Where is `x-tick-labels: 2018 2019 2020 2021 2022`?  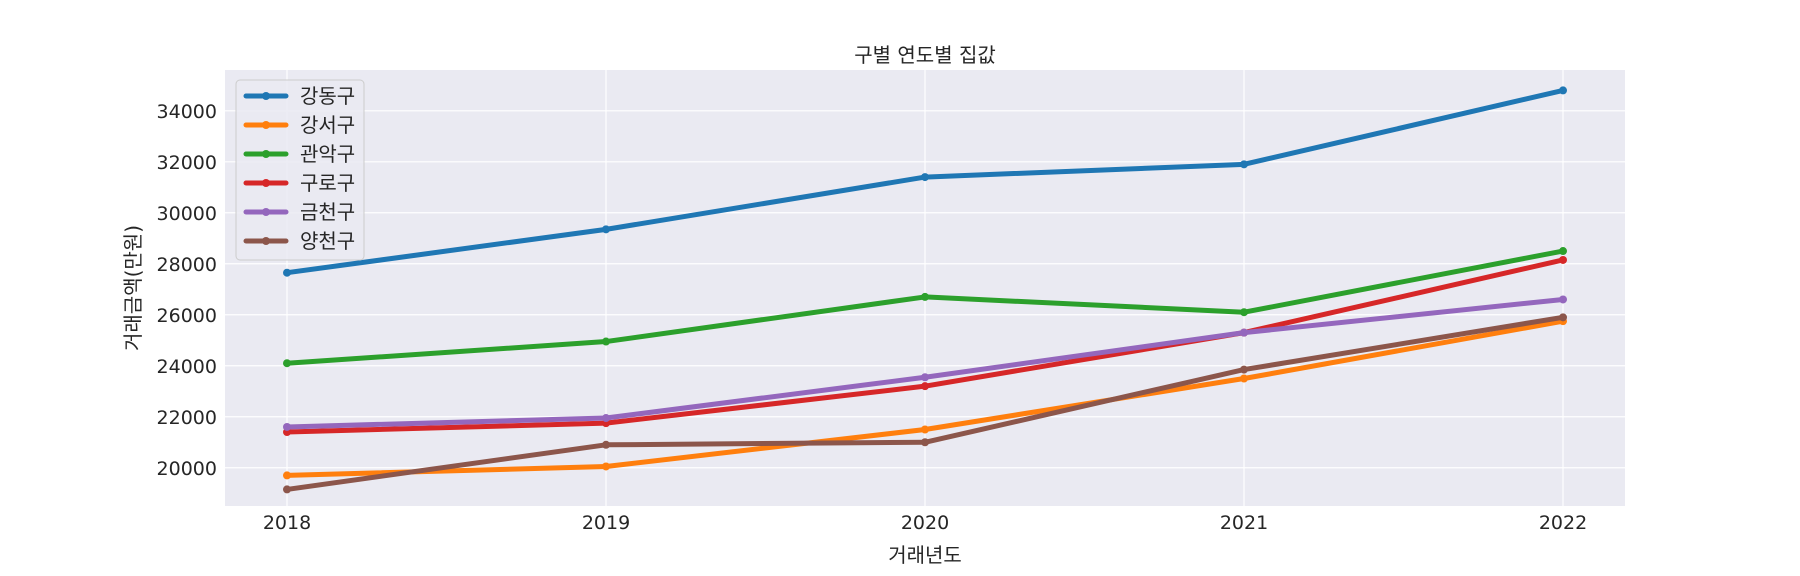 x-tick-labels: 2018 2019 2020 2021 2022 is located at coordinates (925, 523).